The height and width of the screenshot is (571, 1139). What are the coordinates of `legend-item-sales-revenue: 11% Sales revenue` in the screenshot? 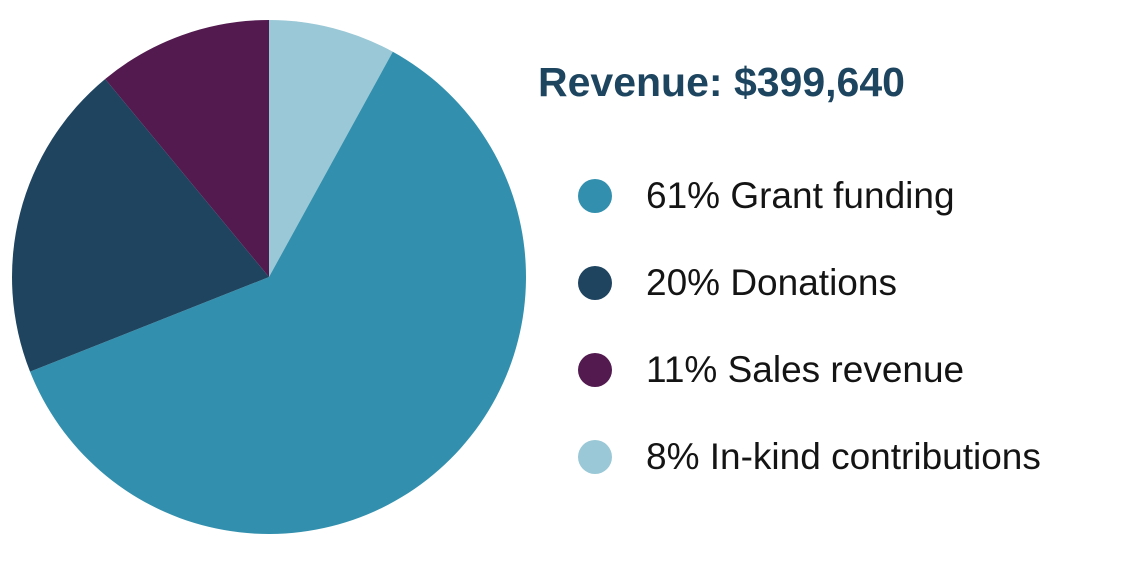 It's located at (809, 369).